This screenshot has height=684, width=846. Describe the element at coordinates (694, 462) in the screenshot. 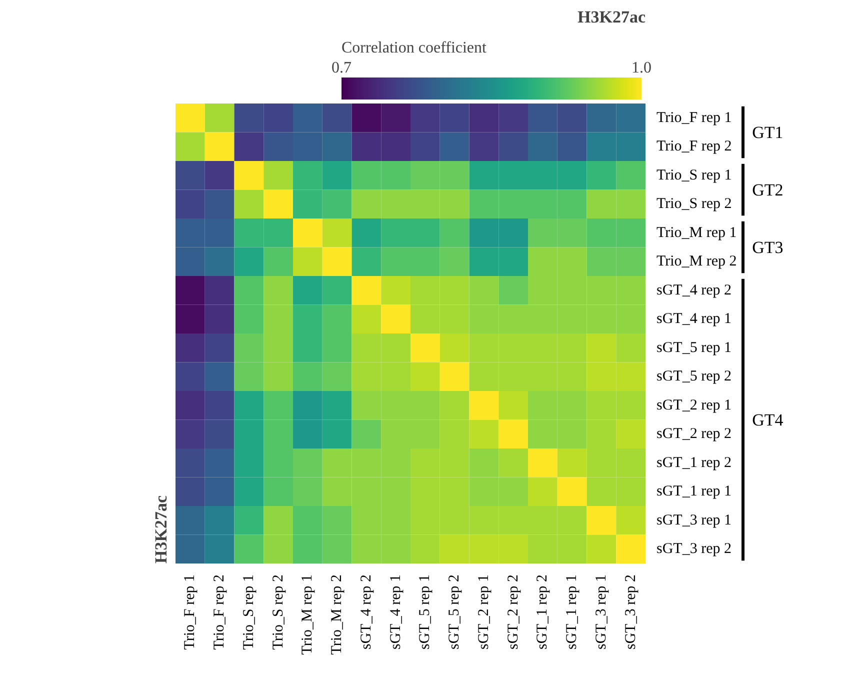

I see `y-tick-label: sGT_1 rep 2` at that location.